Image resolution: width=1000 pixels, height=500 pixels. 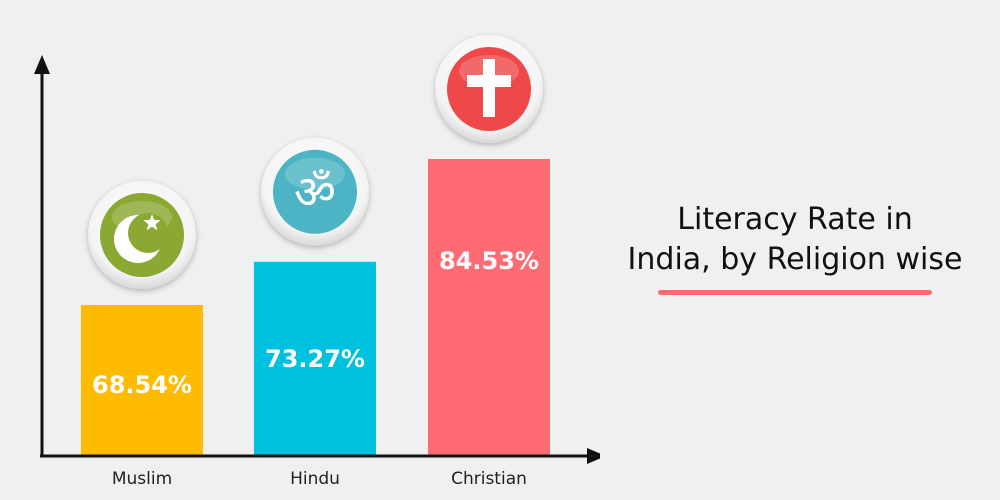 I want to click on title-underline, so click(x=795, y=292).